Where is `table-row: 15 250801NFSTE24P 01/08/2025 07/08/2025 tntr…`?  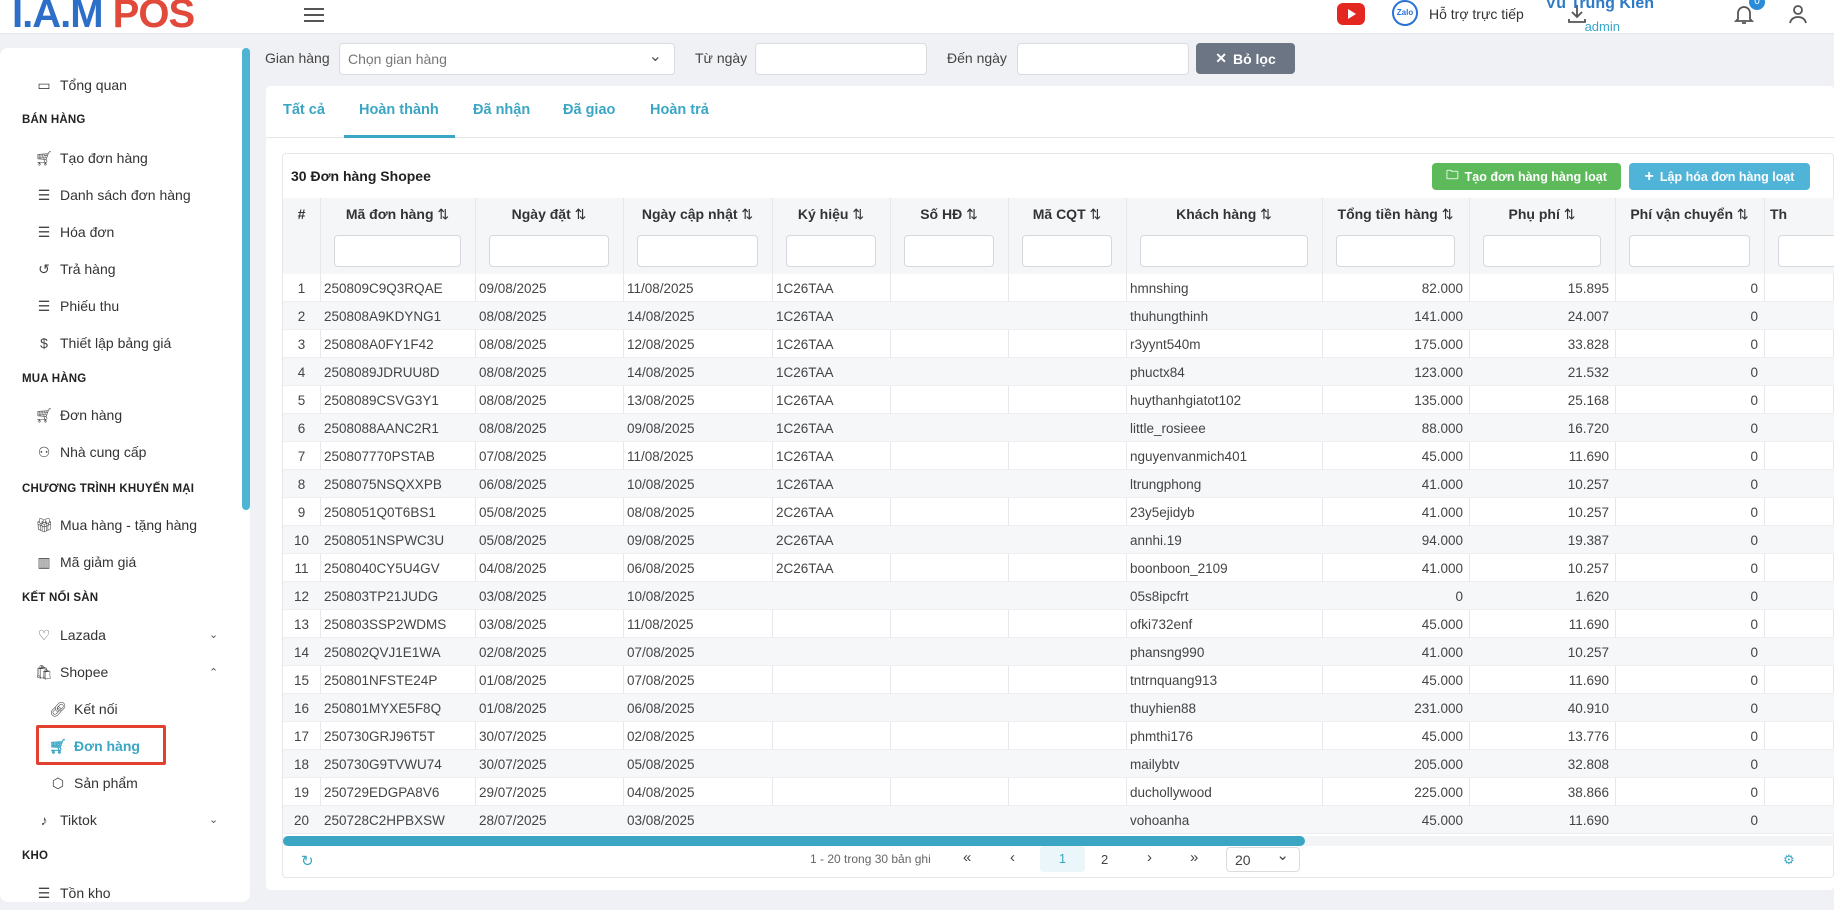 table-row: 15 250801NFSTE24P 01/08/2025 07/08/2025 tntr… is located at coordinates (1058, 680).